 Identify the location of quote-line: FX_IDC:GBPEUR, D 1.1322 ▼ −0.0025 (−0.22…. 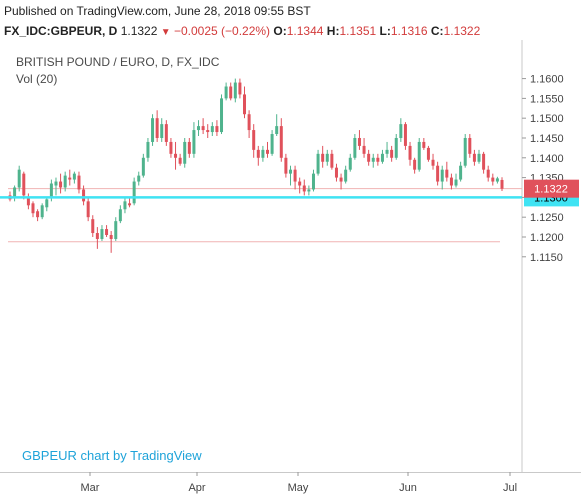
(242, 31).